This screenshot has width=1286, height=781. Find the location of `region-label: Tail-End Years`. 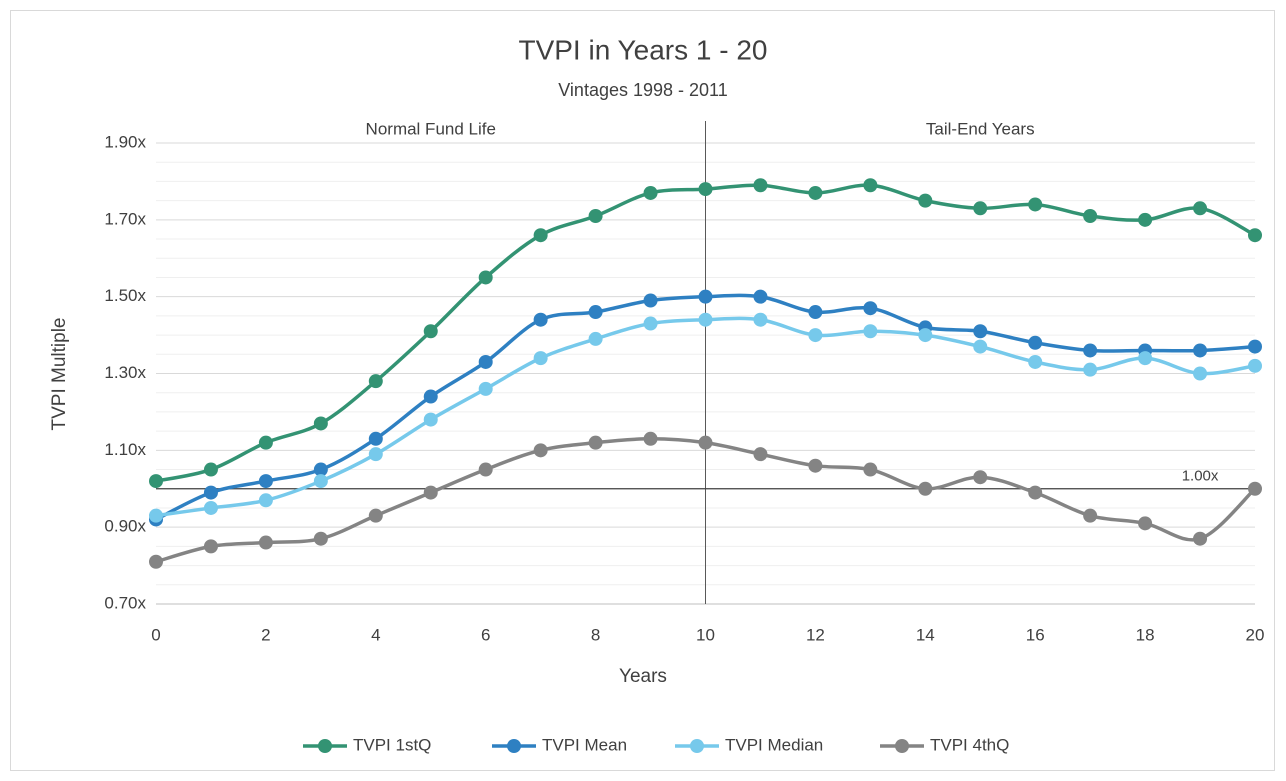

region-label: Tail-End Years is located at coordinates (980, 128).